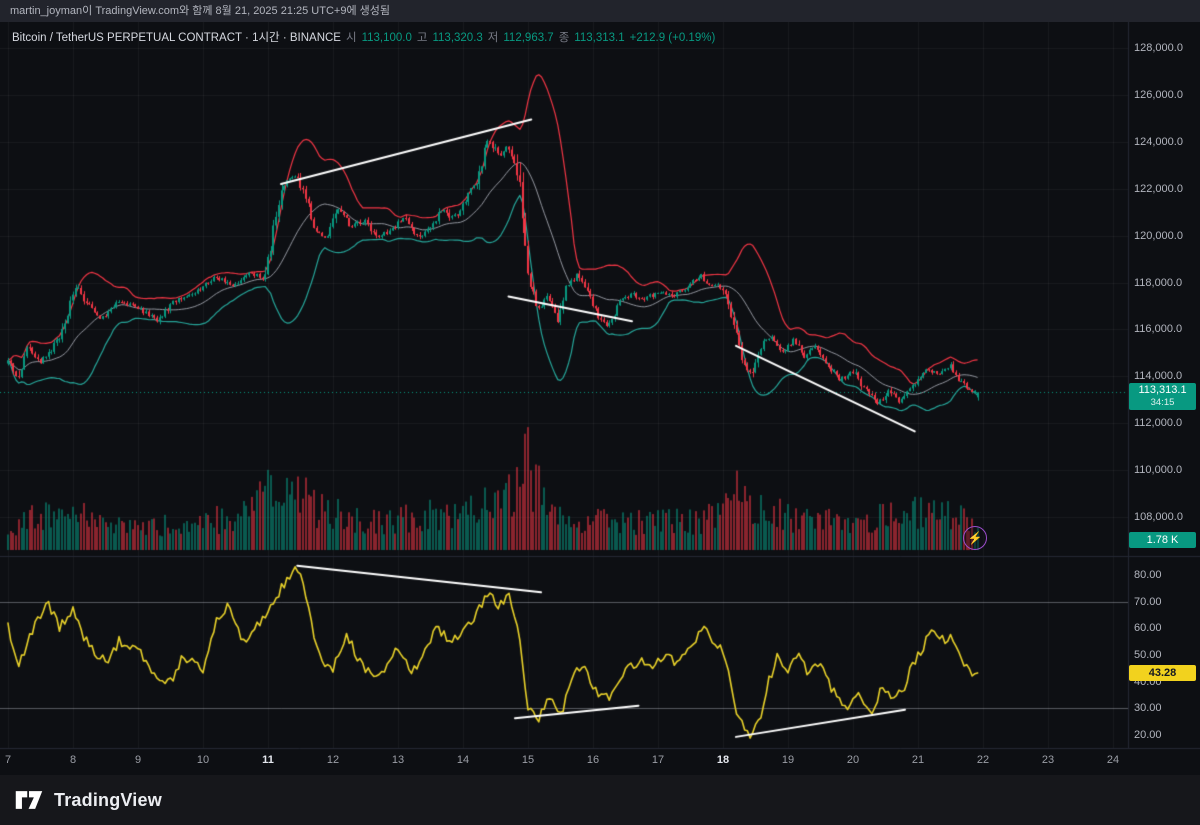 The width and height of the screenshot is (1200, 825). What do you see at coordinates (564, 38) in the screenshot?
I see `close-label: 종` at bounding box center [564, 38].